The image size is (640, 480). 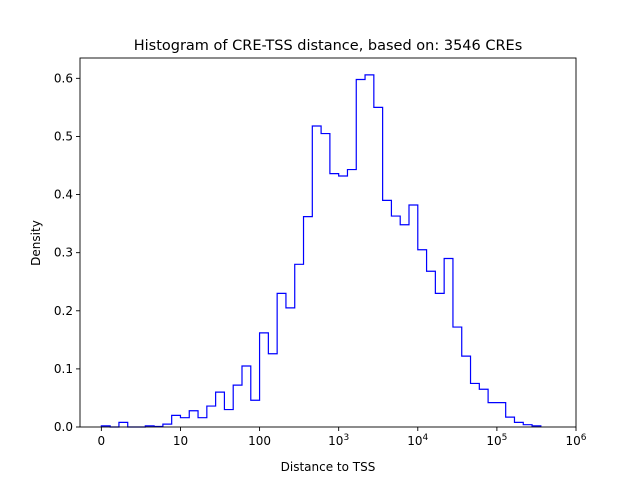 I want to click on y-tick-label: 0.6, so click(x=63, y=78).